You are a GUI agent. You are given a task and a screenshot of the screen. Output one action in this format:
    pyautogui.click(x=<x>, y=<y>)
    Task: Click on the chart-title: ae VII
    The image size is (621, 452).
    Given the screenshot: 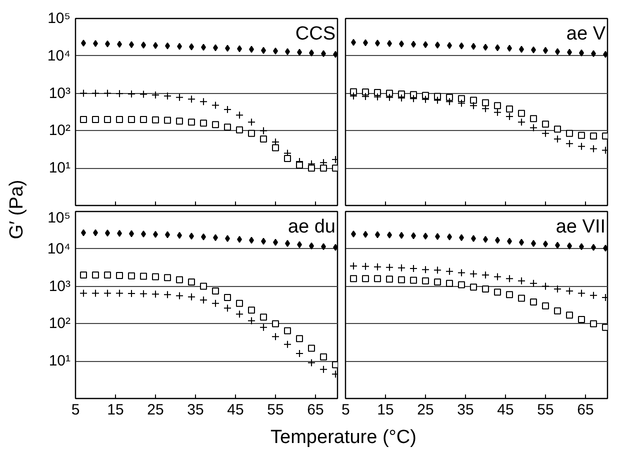 What is the action you would take?
    pyautogui.click(x=581, y=227)
    